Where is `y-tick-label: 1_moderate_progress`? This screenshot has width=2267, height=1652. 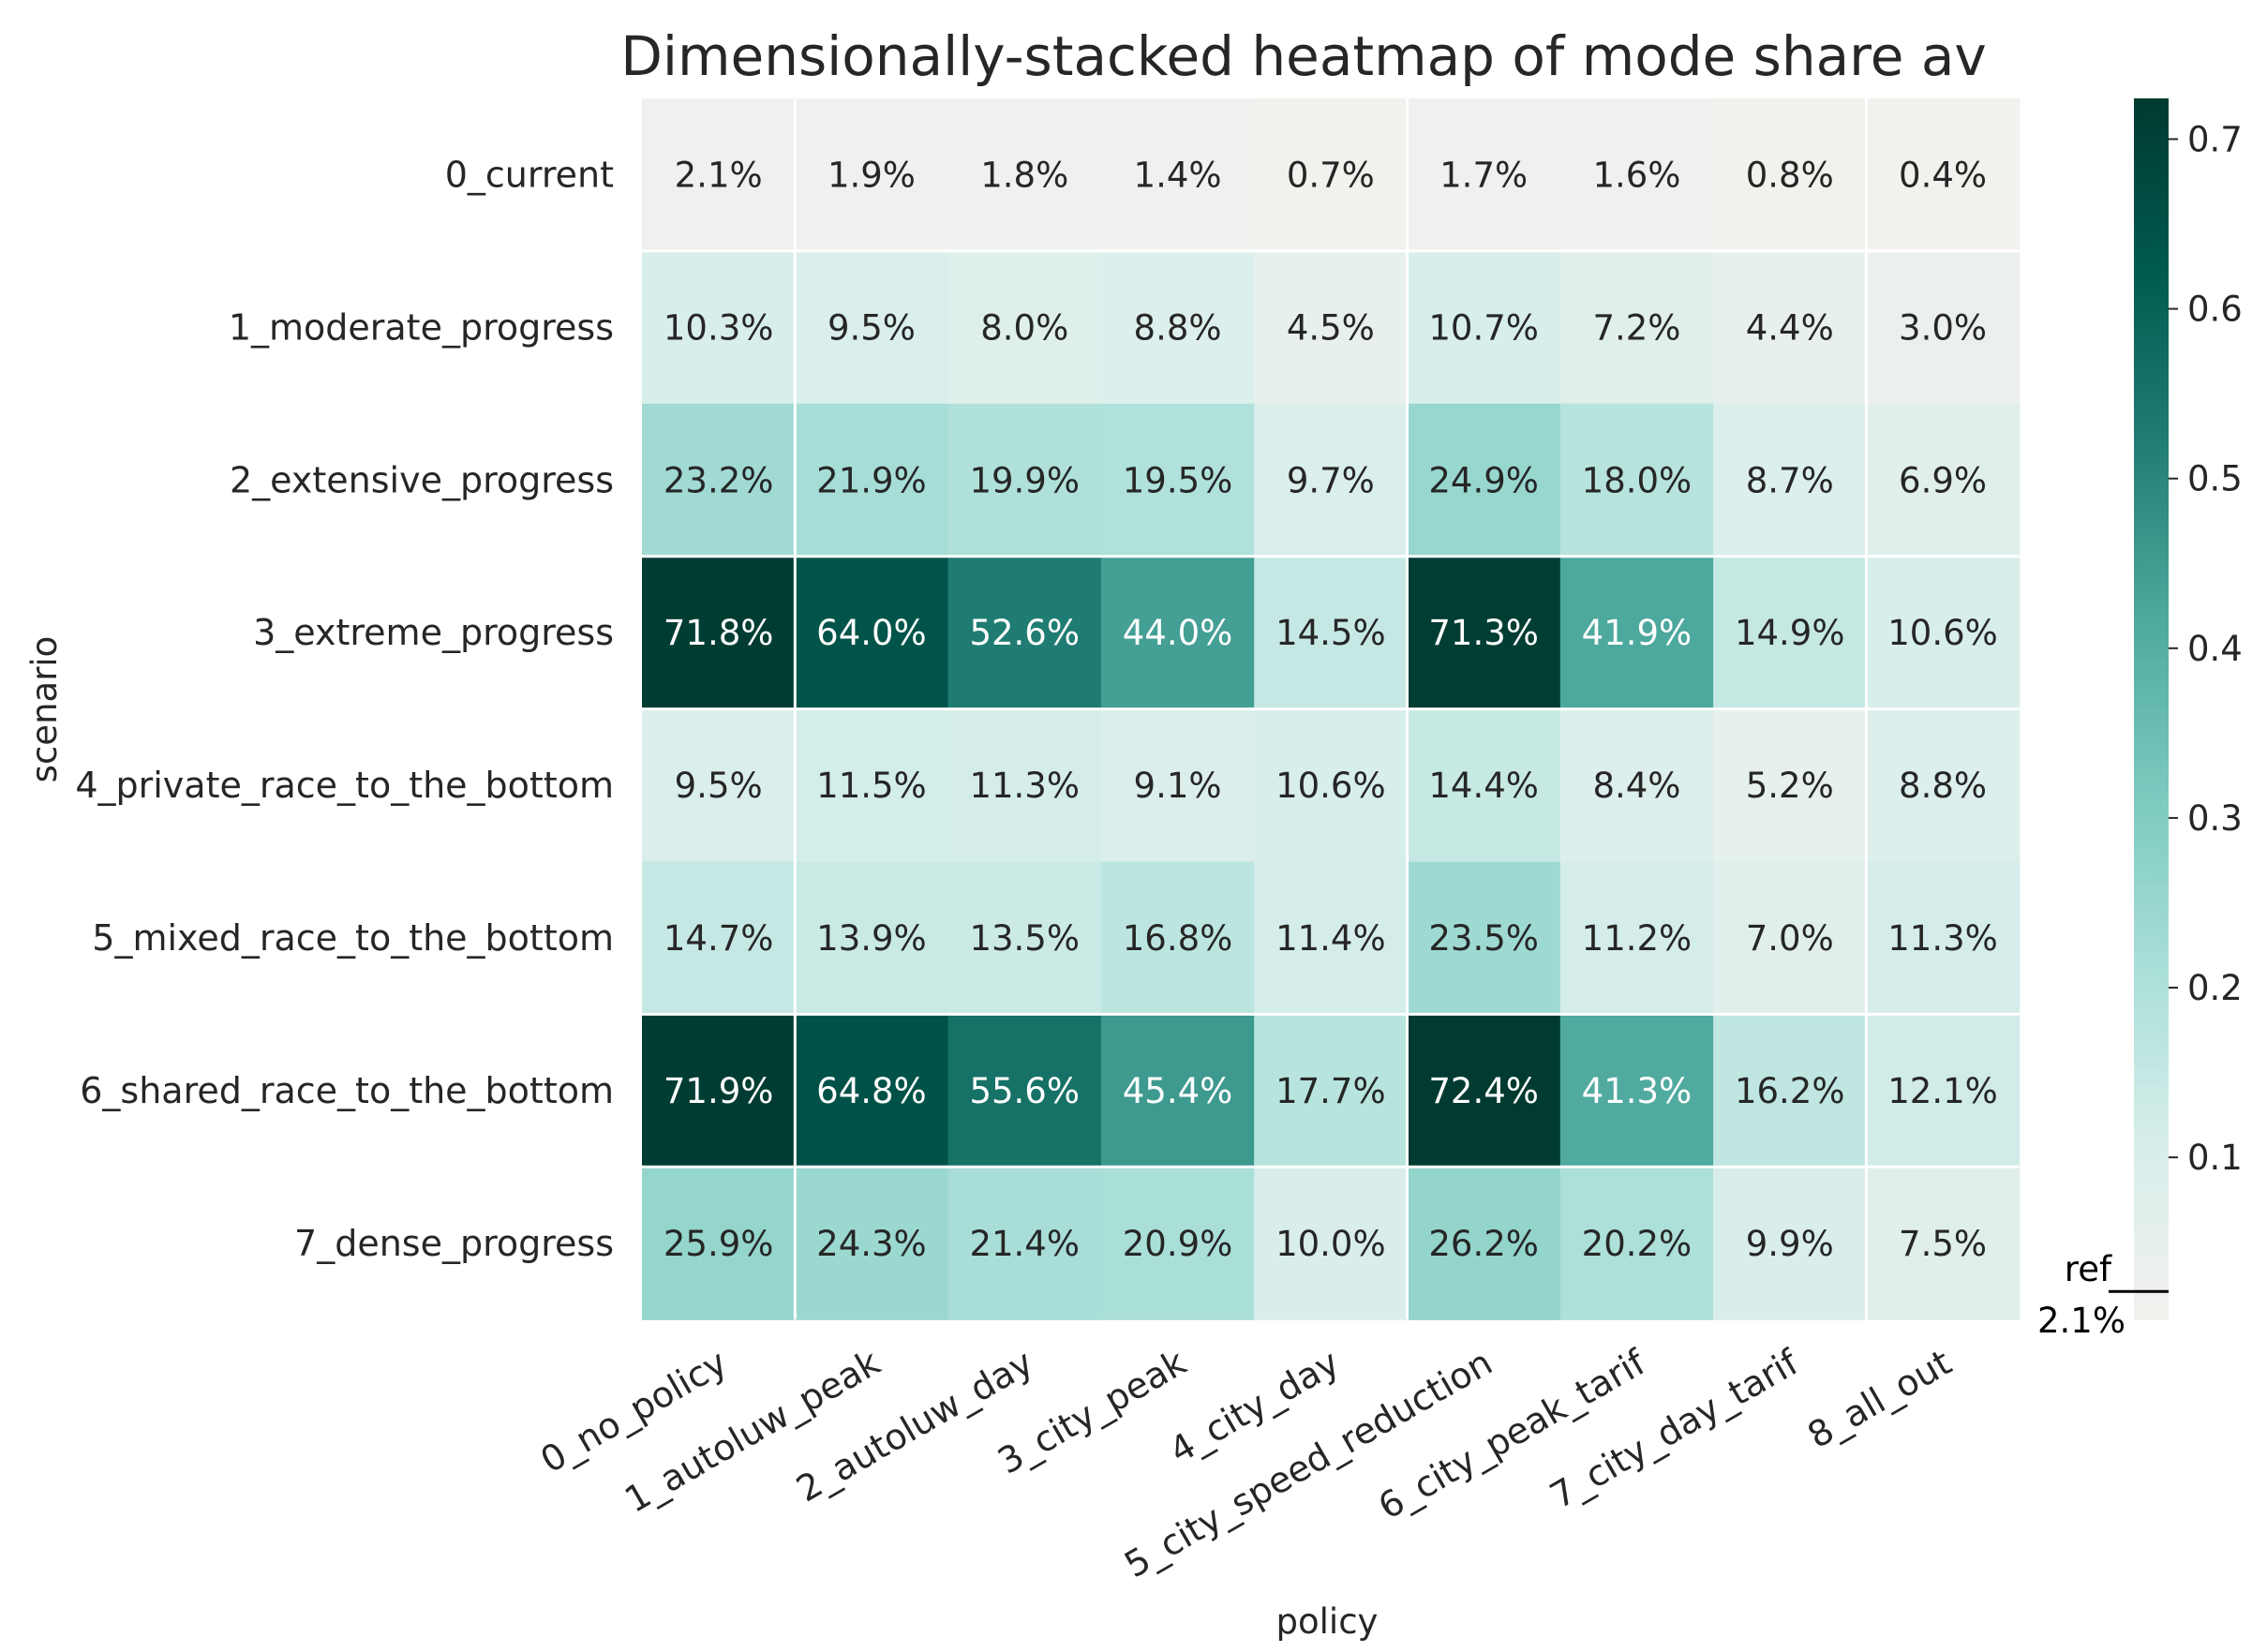 y-tick-label: 1_moderate_progress is located at coordinates (422, 327).